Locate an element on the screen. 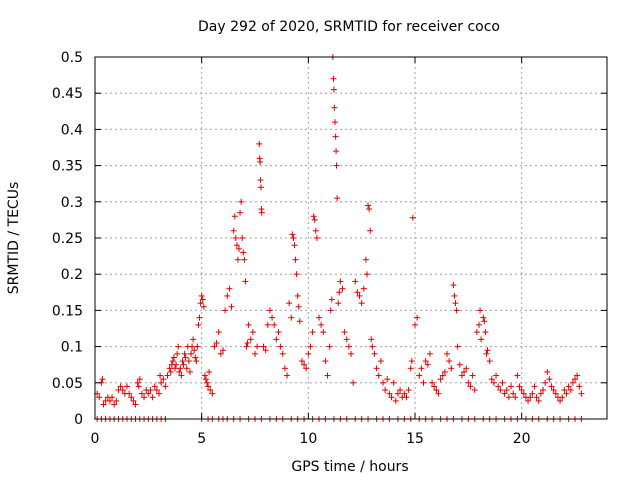  x-tick-label: 0 is located at coordinates (95, 439).